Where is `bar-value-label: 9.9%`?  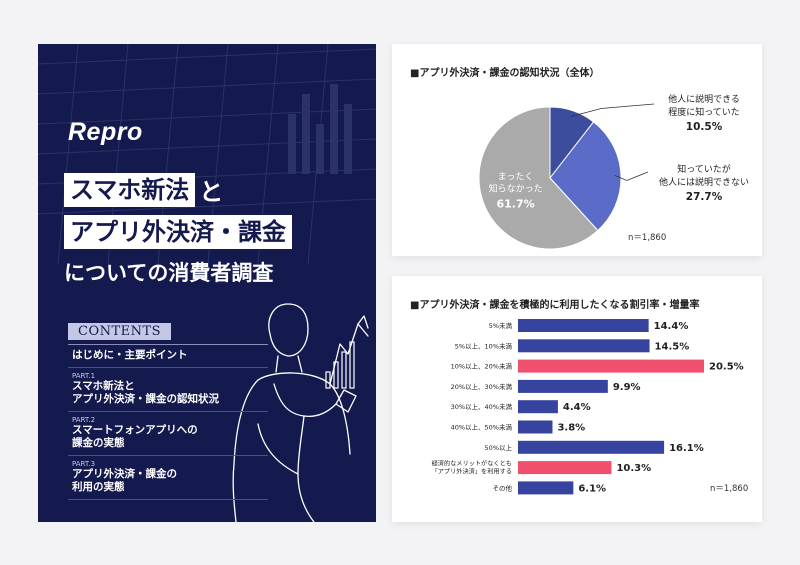 bar-value-label: 9.9% is located at coordinates (627, 387).